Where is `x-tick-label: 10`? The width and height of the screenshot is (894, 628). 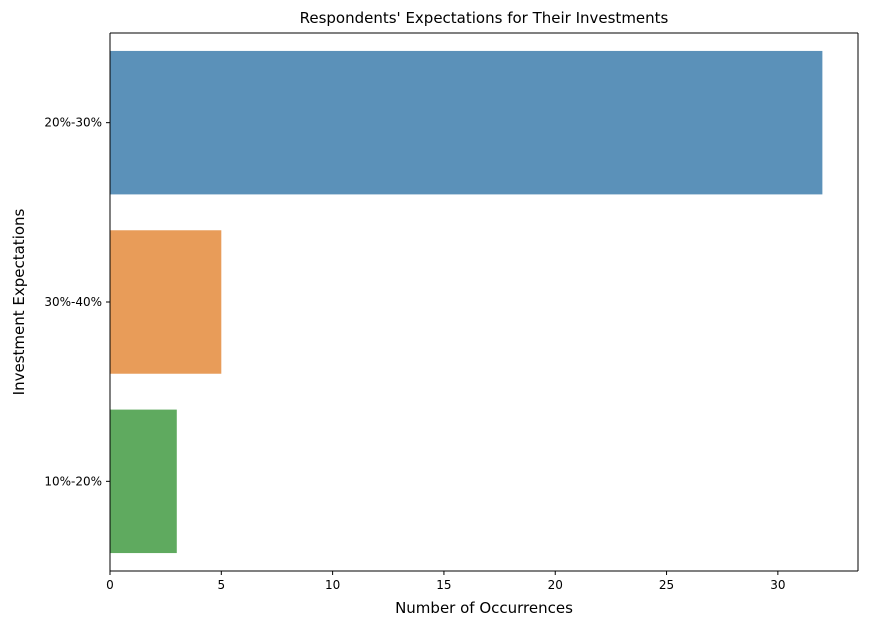 x-tick-label: 10 is located at coordinates (332, 585).